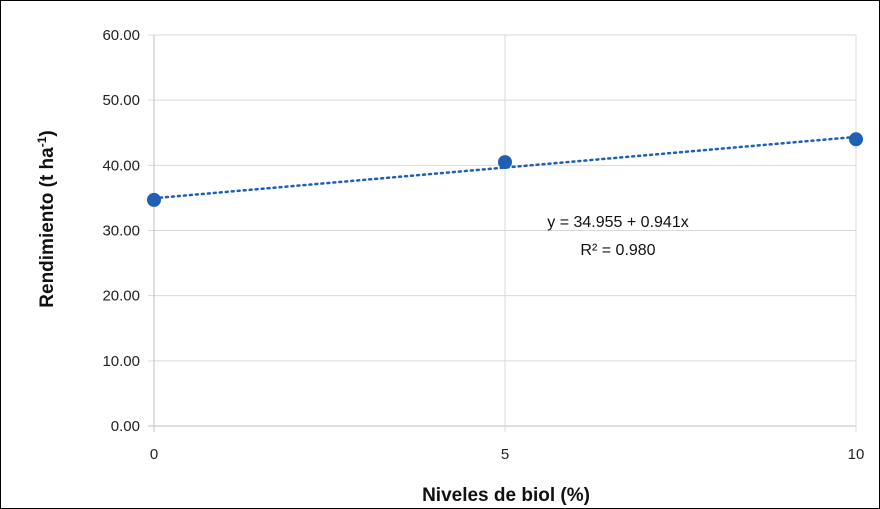 The width and height of the screenshot is (880, 509). What do you see at coordinates (617, 250) in the screenshot?
I see `r-squared-label: R² = 0.980` at bounding box center [617, 250].